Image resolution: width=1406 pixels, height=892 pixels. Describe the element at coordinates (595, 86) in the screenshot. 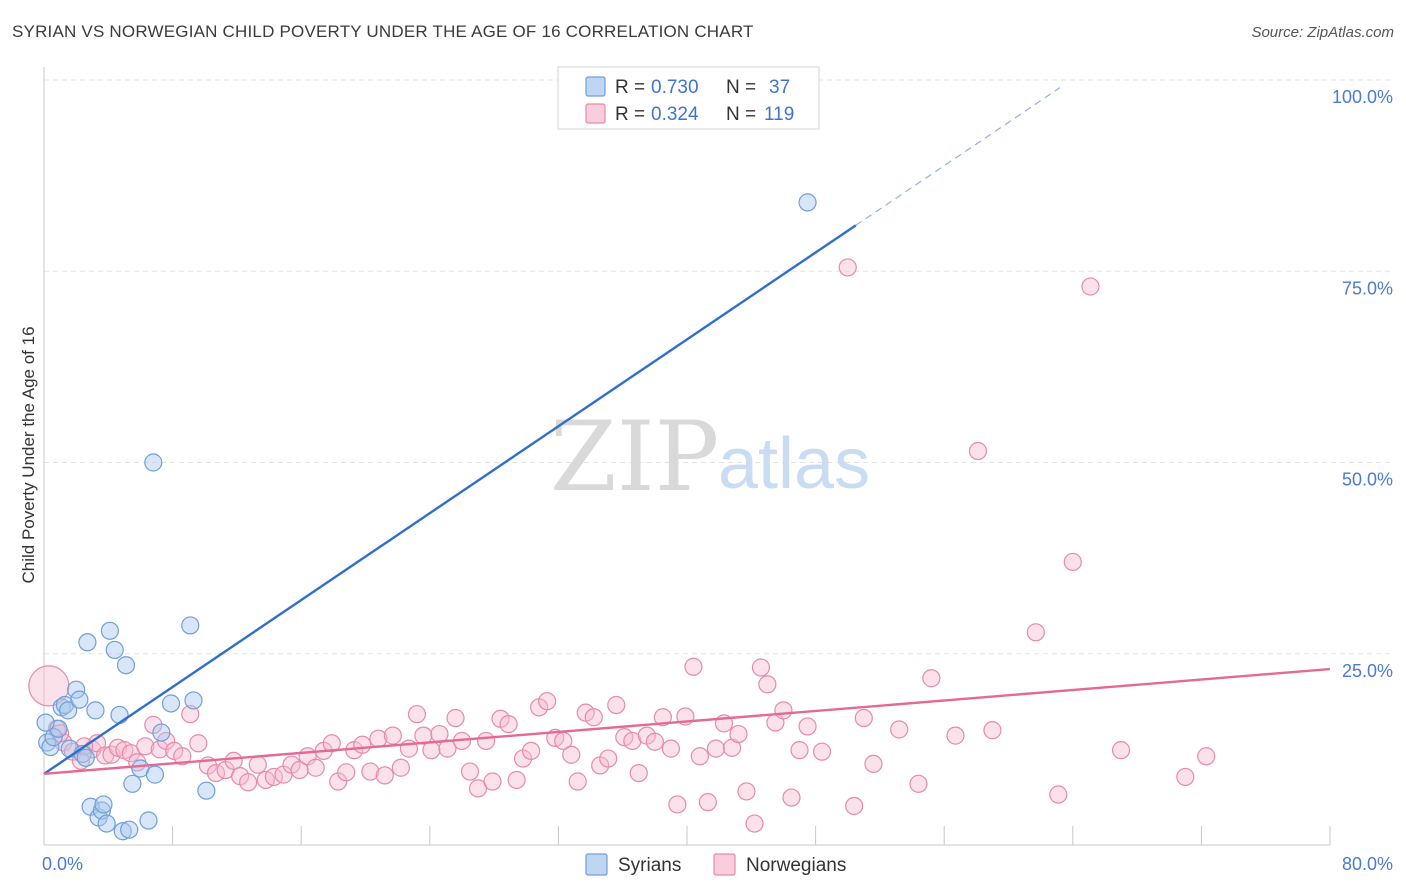

I see `legend-swatch-syrians` at that location.